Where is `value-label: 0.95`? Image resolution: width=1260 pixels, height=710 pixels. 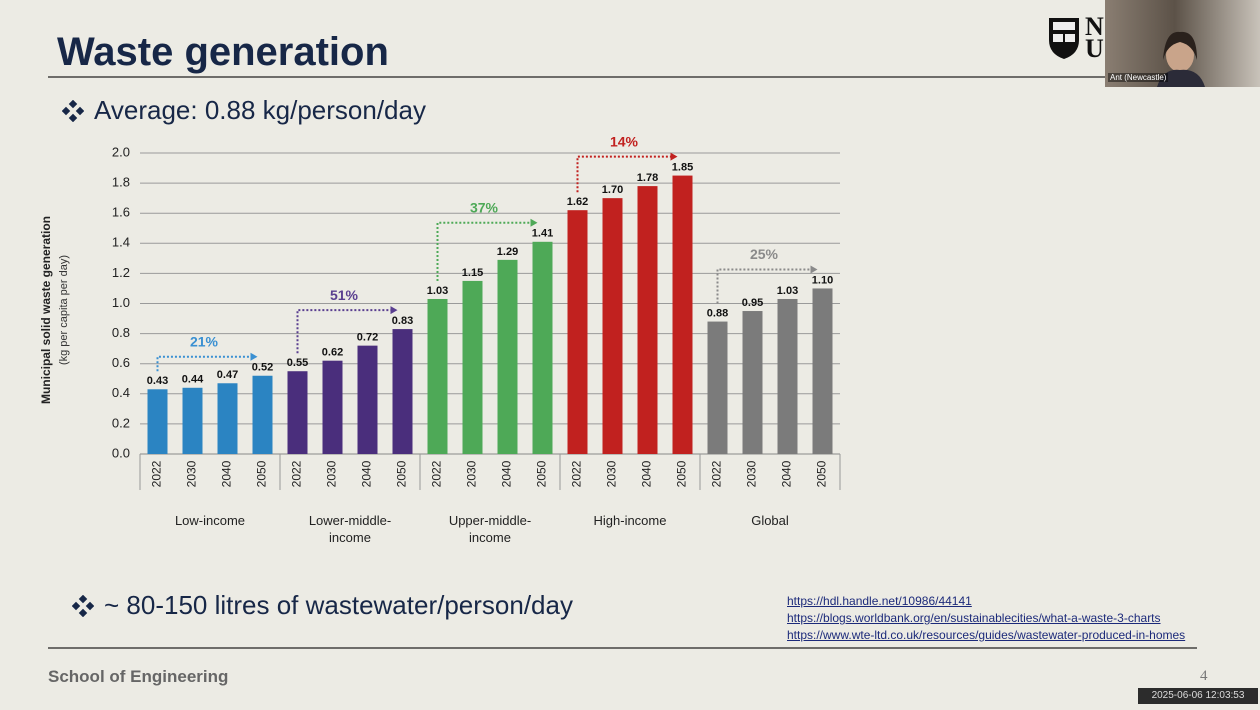
value-label: 0.95 is located at coordinates (752, 303).